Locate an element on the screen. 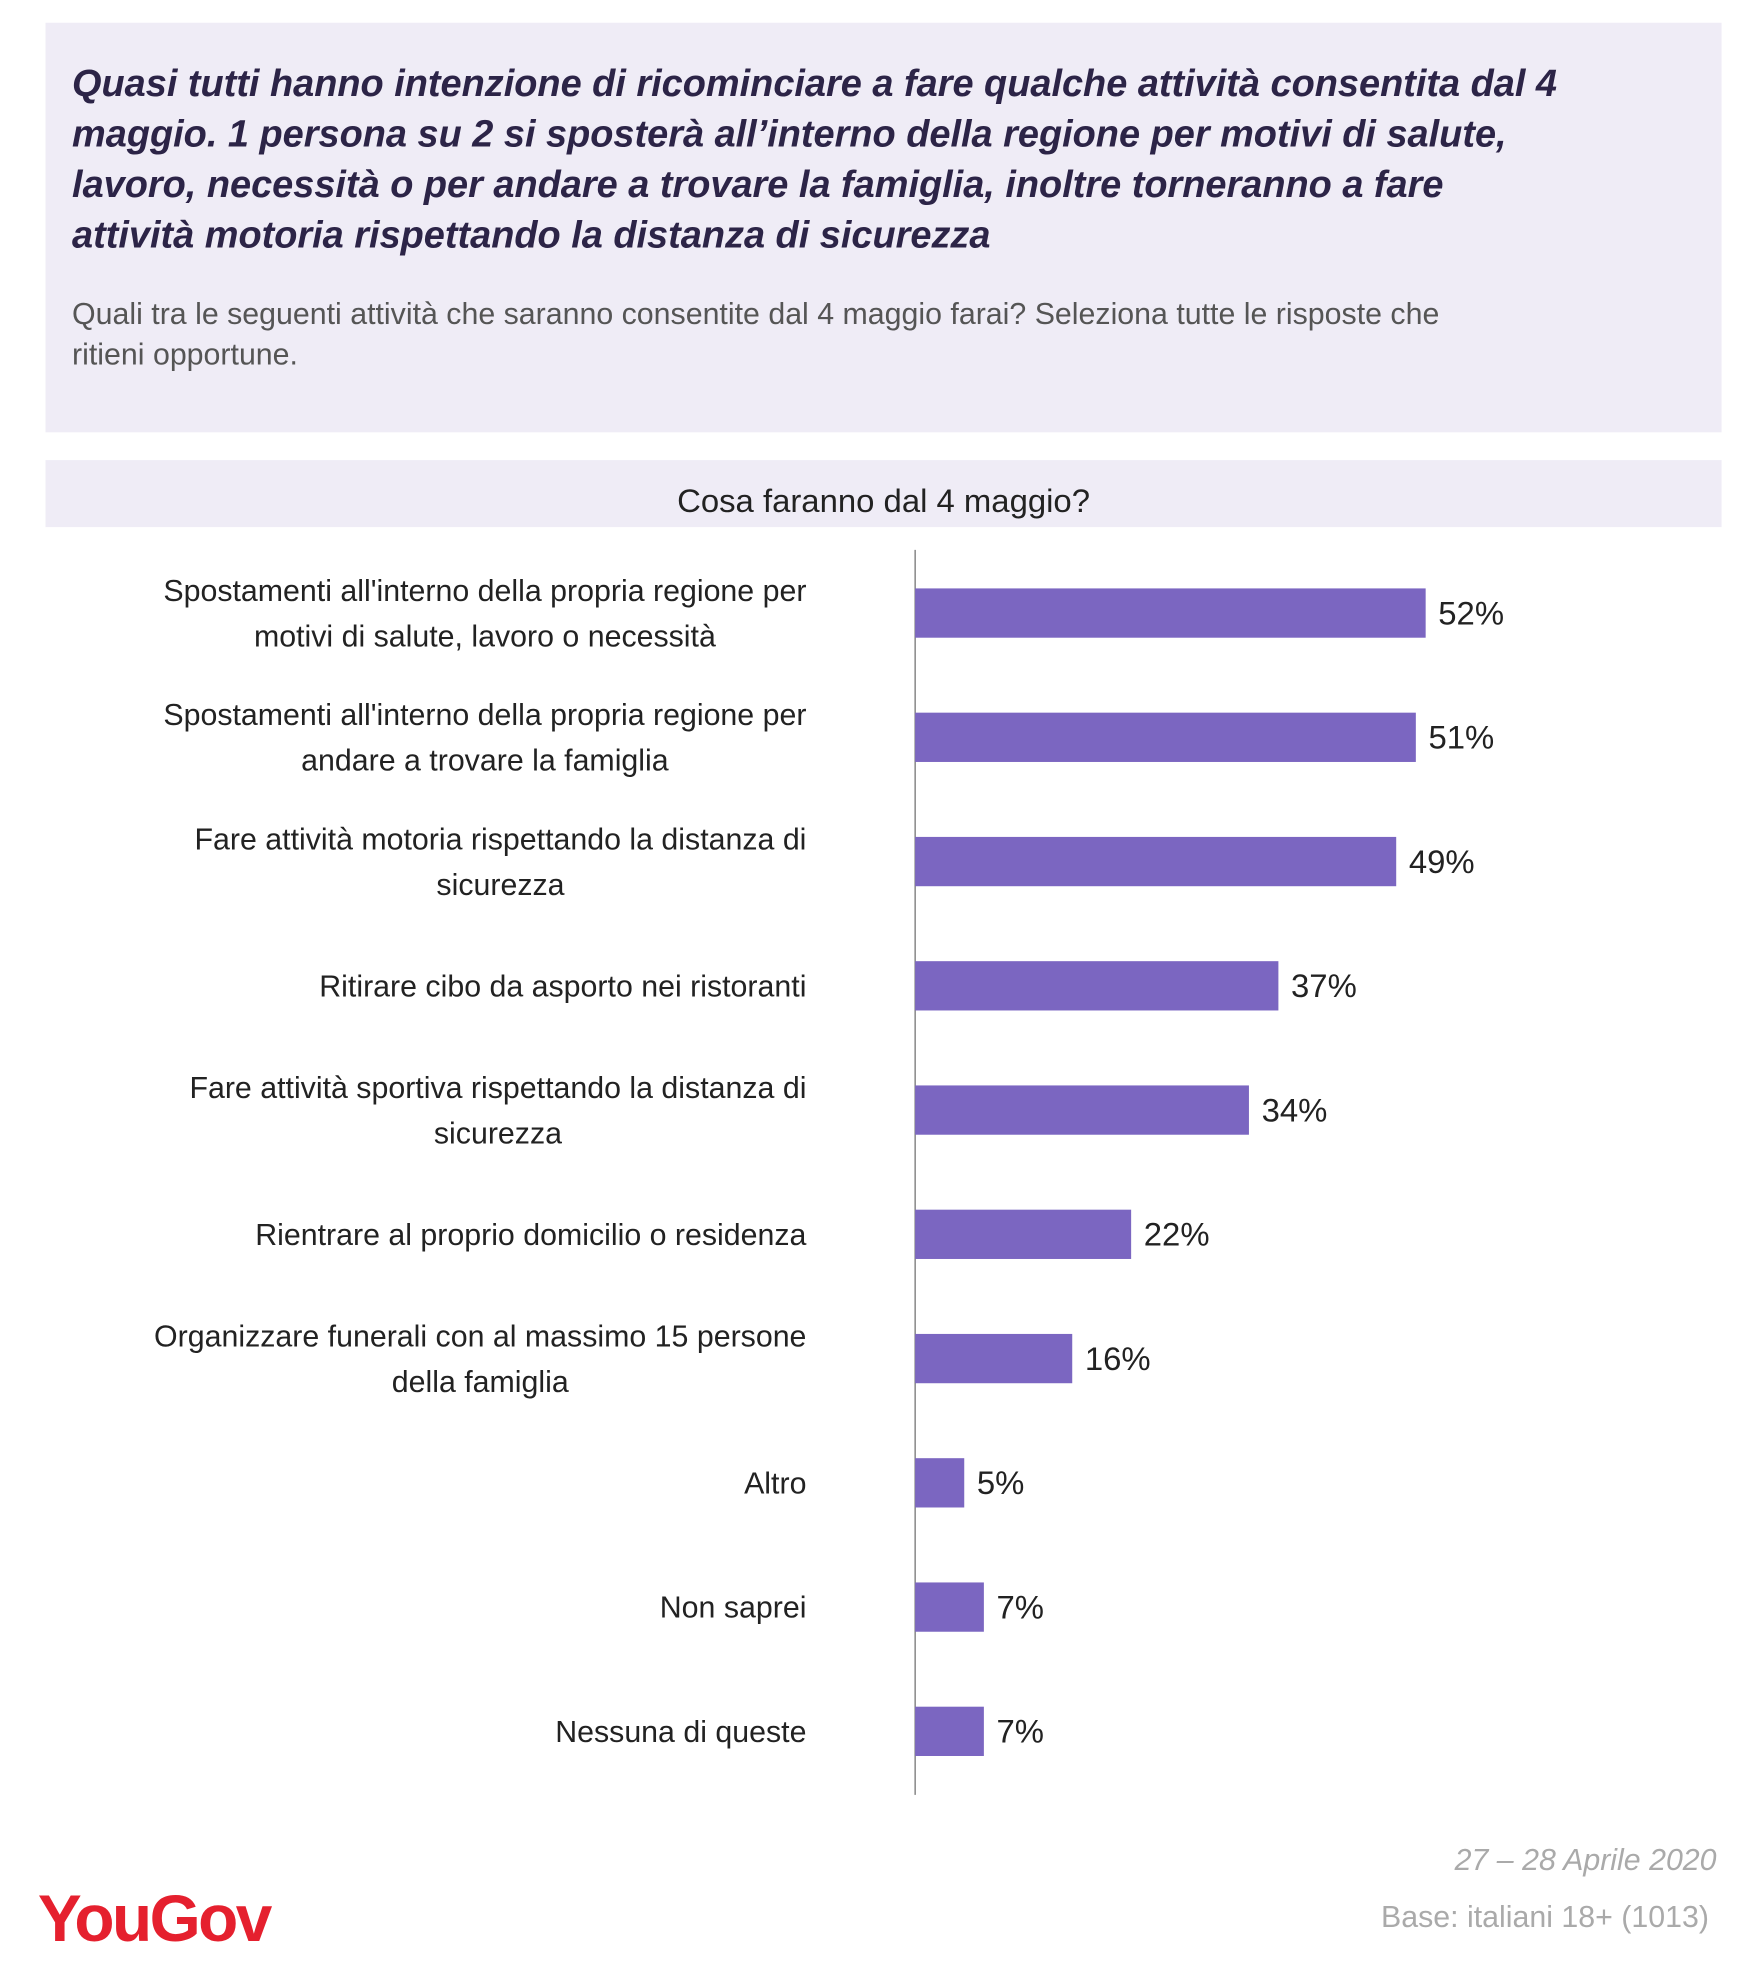  category-label: Altro is located at coordinates (775, 1483).